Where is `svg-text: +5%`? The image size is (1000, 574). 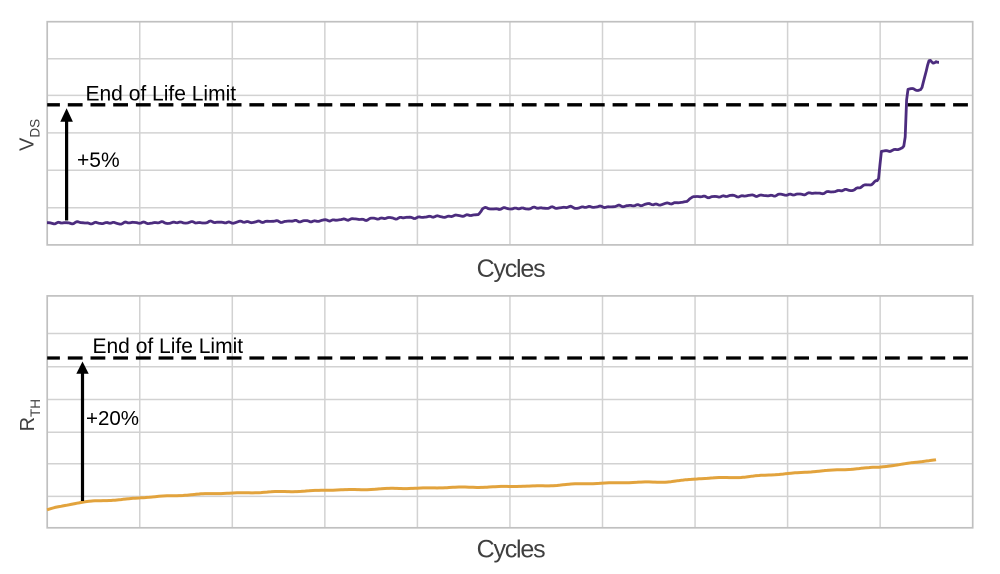
svg-text: +5% is located at coordinates (98, 160).